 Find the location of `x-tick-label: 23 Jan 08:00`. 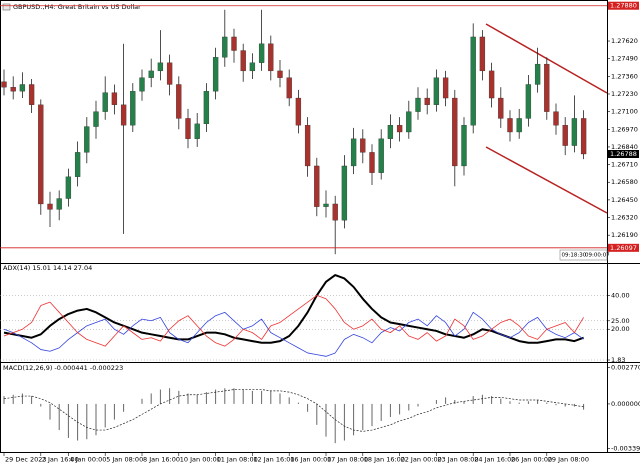

x-tick-label: 23 Jan 08:00 is located at coordinates (457, 460).